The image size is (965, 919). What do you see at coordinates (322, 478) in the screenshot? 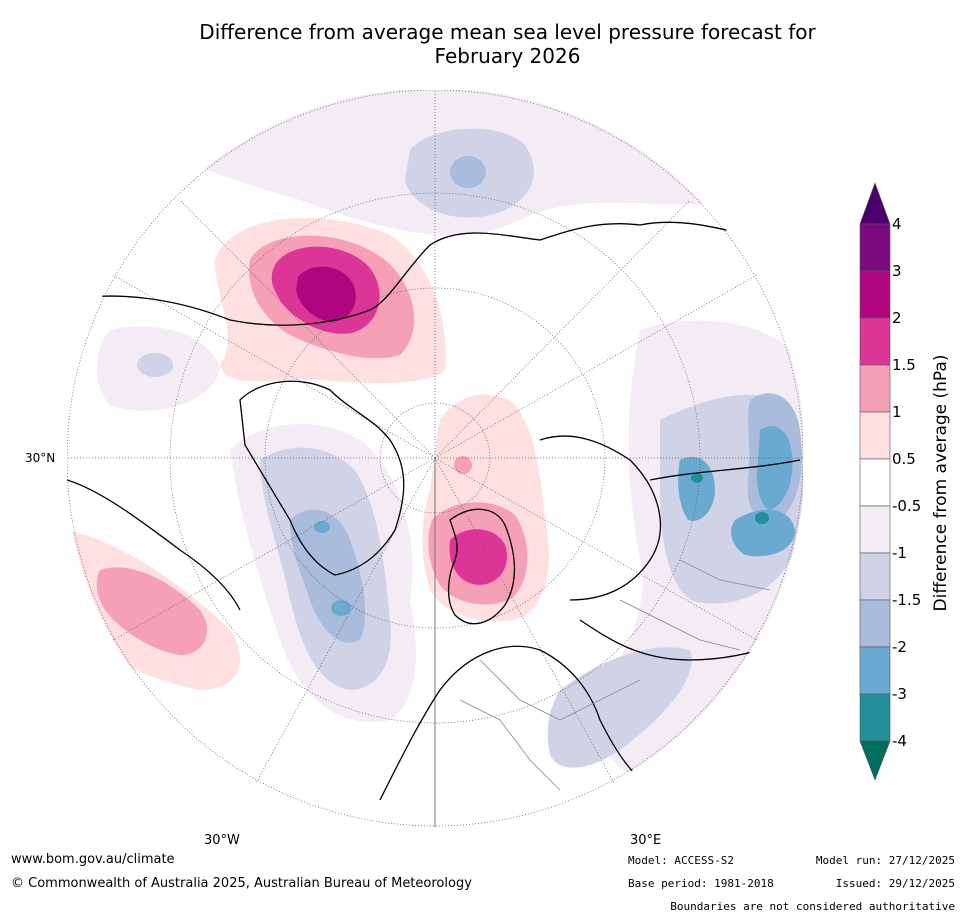
I see `coast-greenland` at bounding box center [322, 478].